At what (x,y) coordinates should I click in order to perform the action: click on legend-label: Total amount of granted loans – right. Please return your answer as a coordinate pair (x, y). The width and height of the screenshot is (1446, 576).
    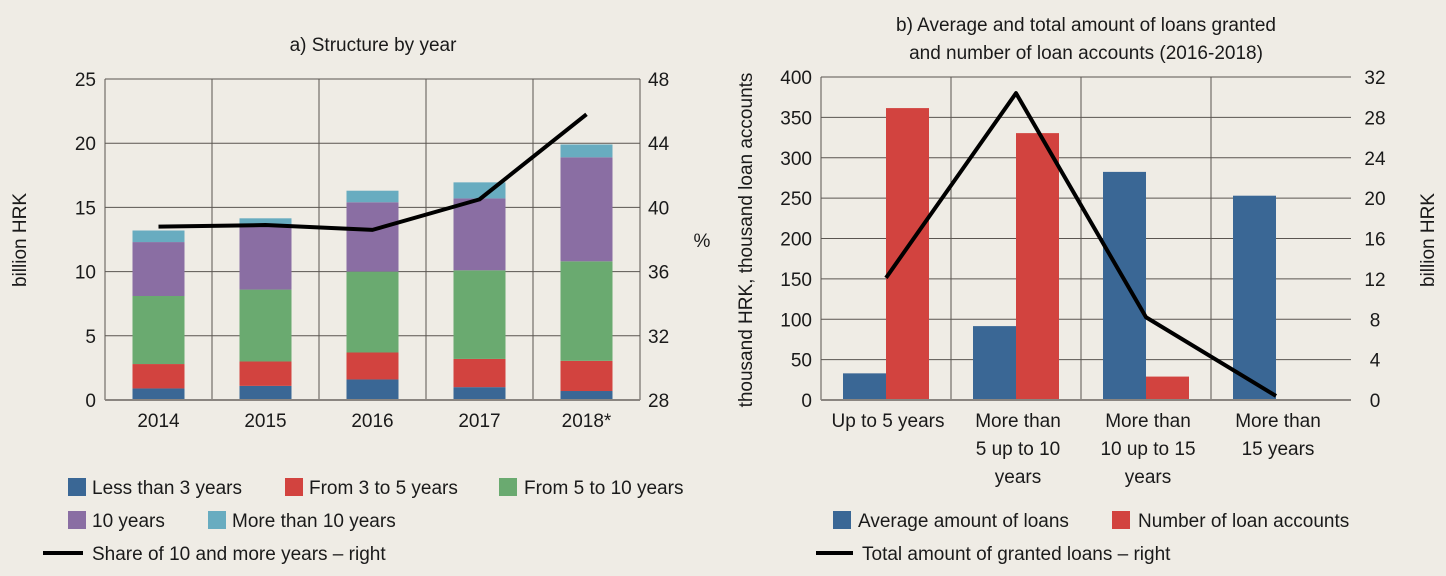
    Looking at the image, I should click on (1016, 554).